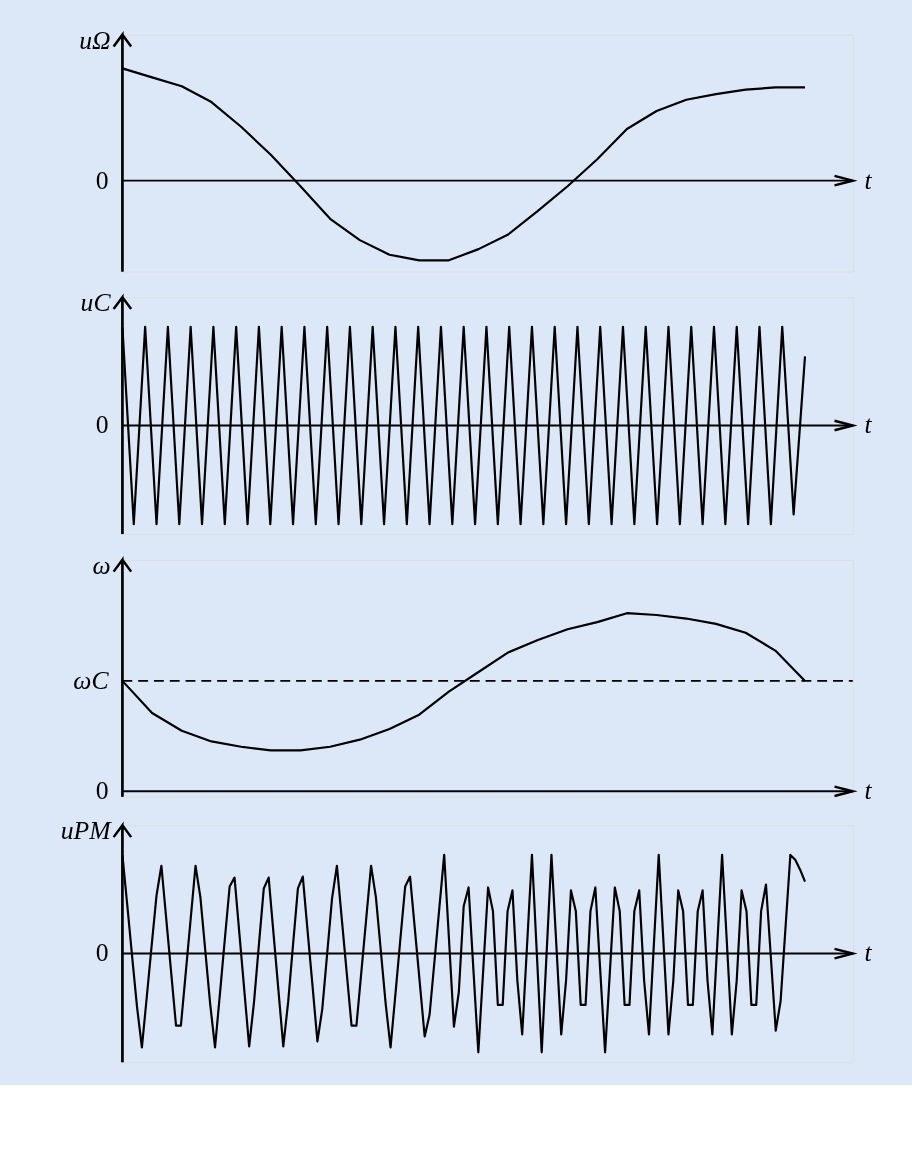  I want to click on ref-line-label: ωC, so click(91, 680).